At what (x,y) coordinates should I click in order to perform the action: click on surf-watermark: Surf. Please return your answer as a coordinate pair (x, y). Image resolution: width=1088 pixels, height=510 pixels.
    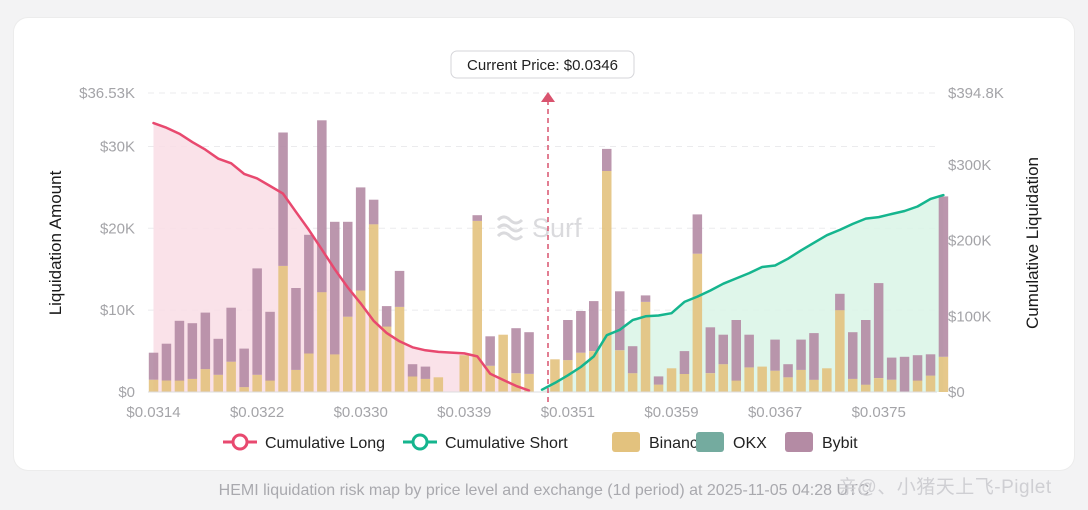
    Looking at the image, I should click on (539, 228).